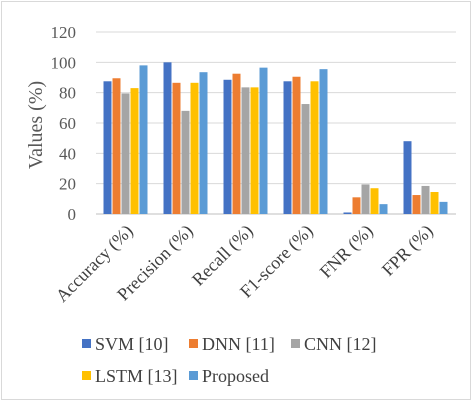  What do you see at coordinates (36, 125) in the screenshot?
I see `y-axis-label: Values (%)` at bounding box center [36, 125].